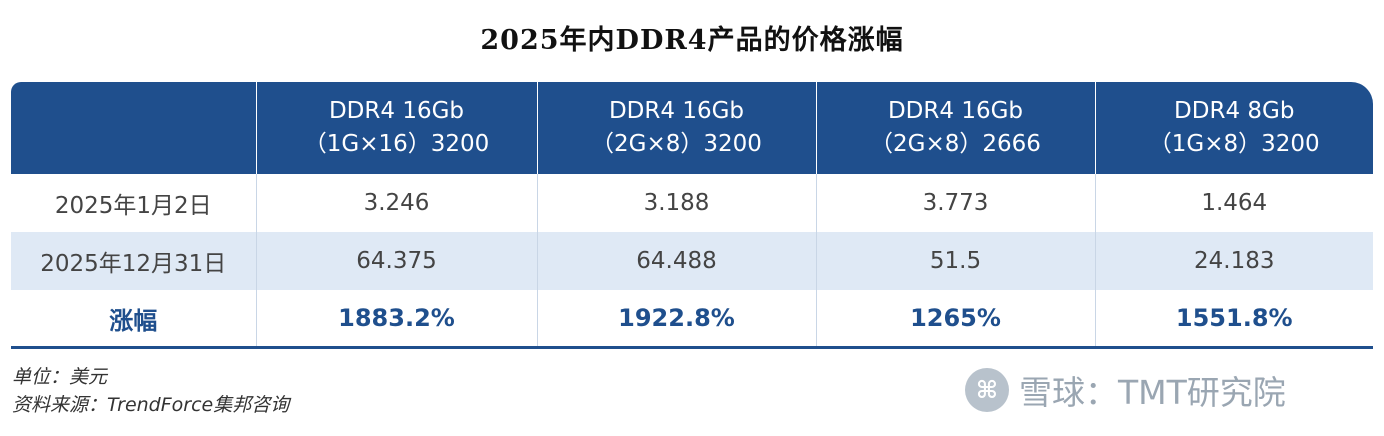 This screenshot has width=1384, height=436. I want to click on table-row-increase: 涨幅 1883.2% 1922.8% 1265% 1551.8%, so click(692, 319).